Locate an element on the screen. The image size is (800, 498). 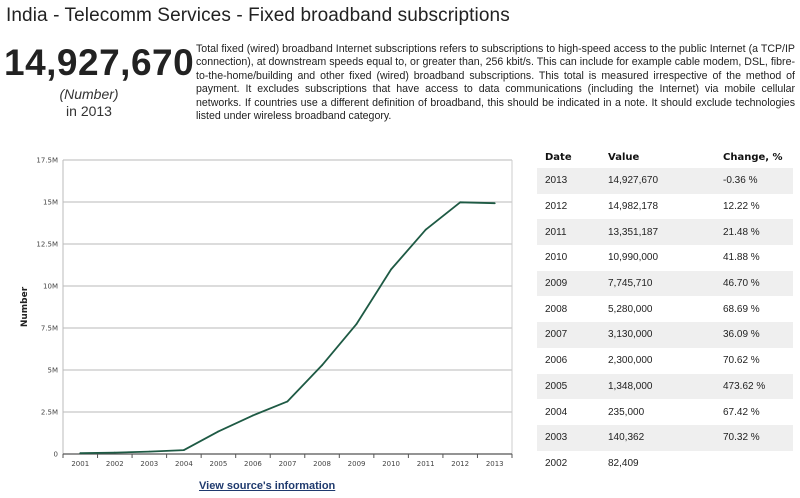
cell-value: 14,982,178 is located at coordinates (633, 207).